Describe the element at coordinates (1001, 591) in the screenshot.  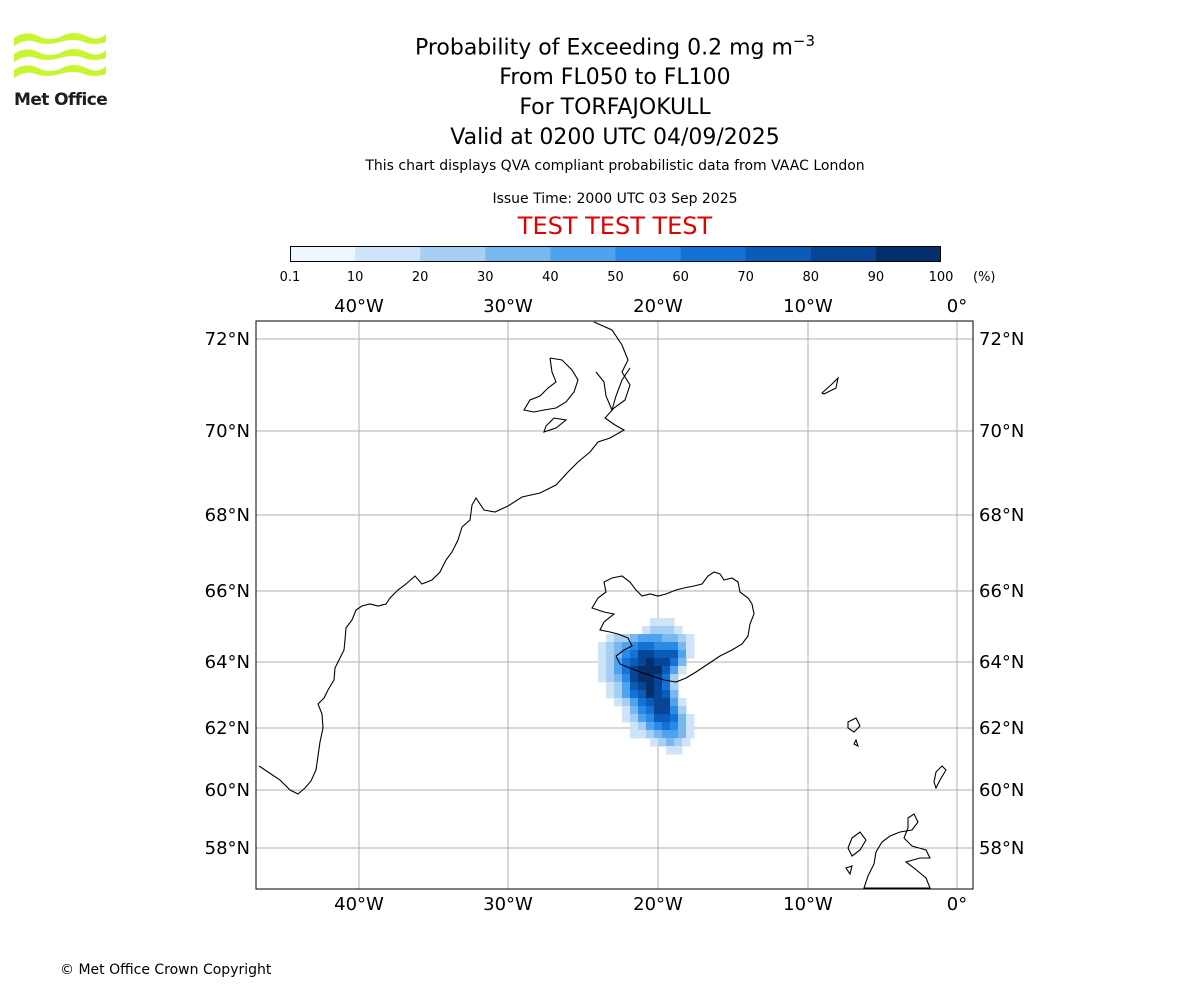
I see `axis-tick-label: 66°N` at that location.